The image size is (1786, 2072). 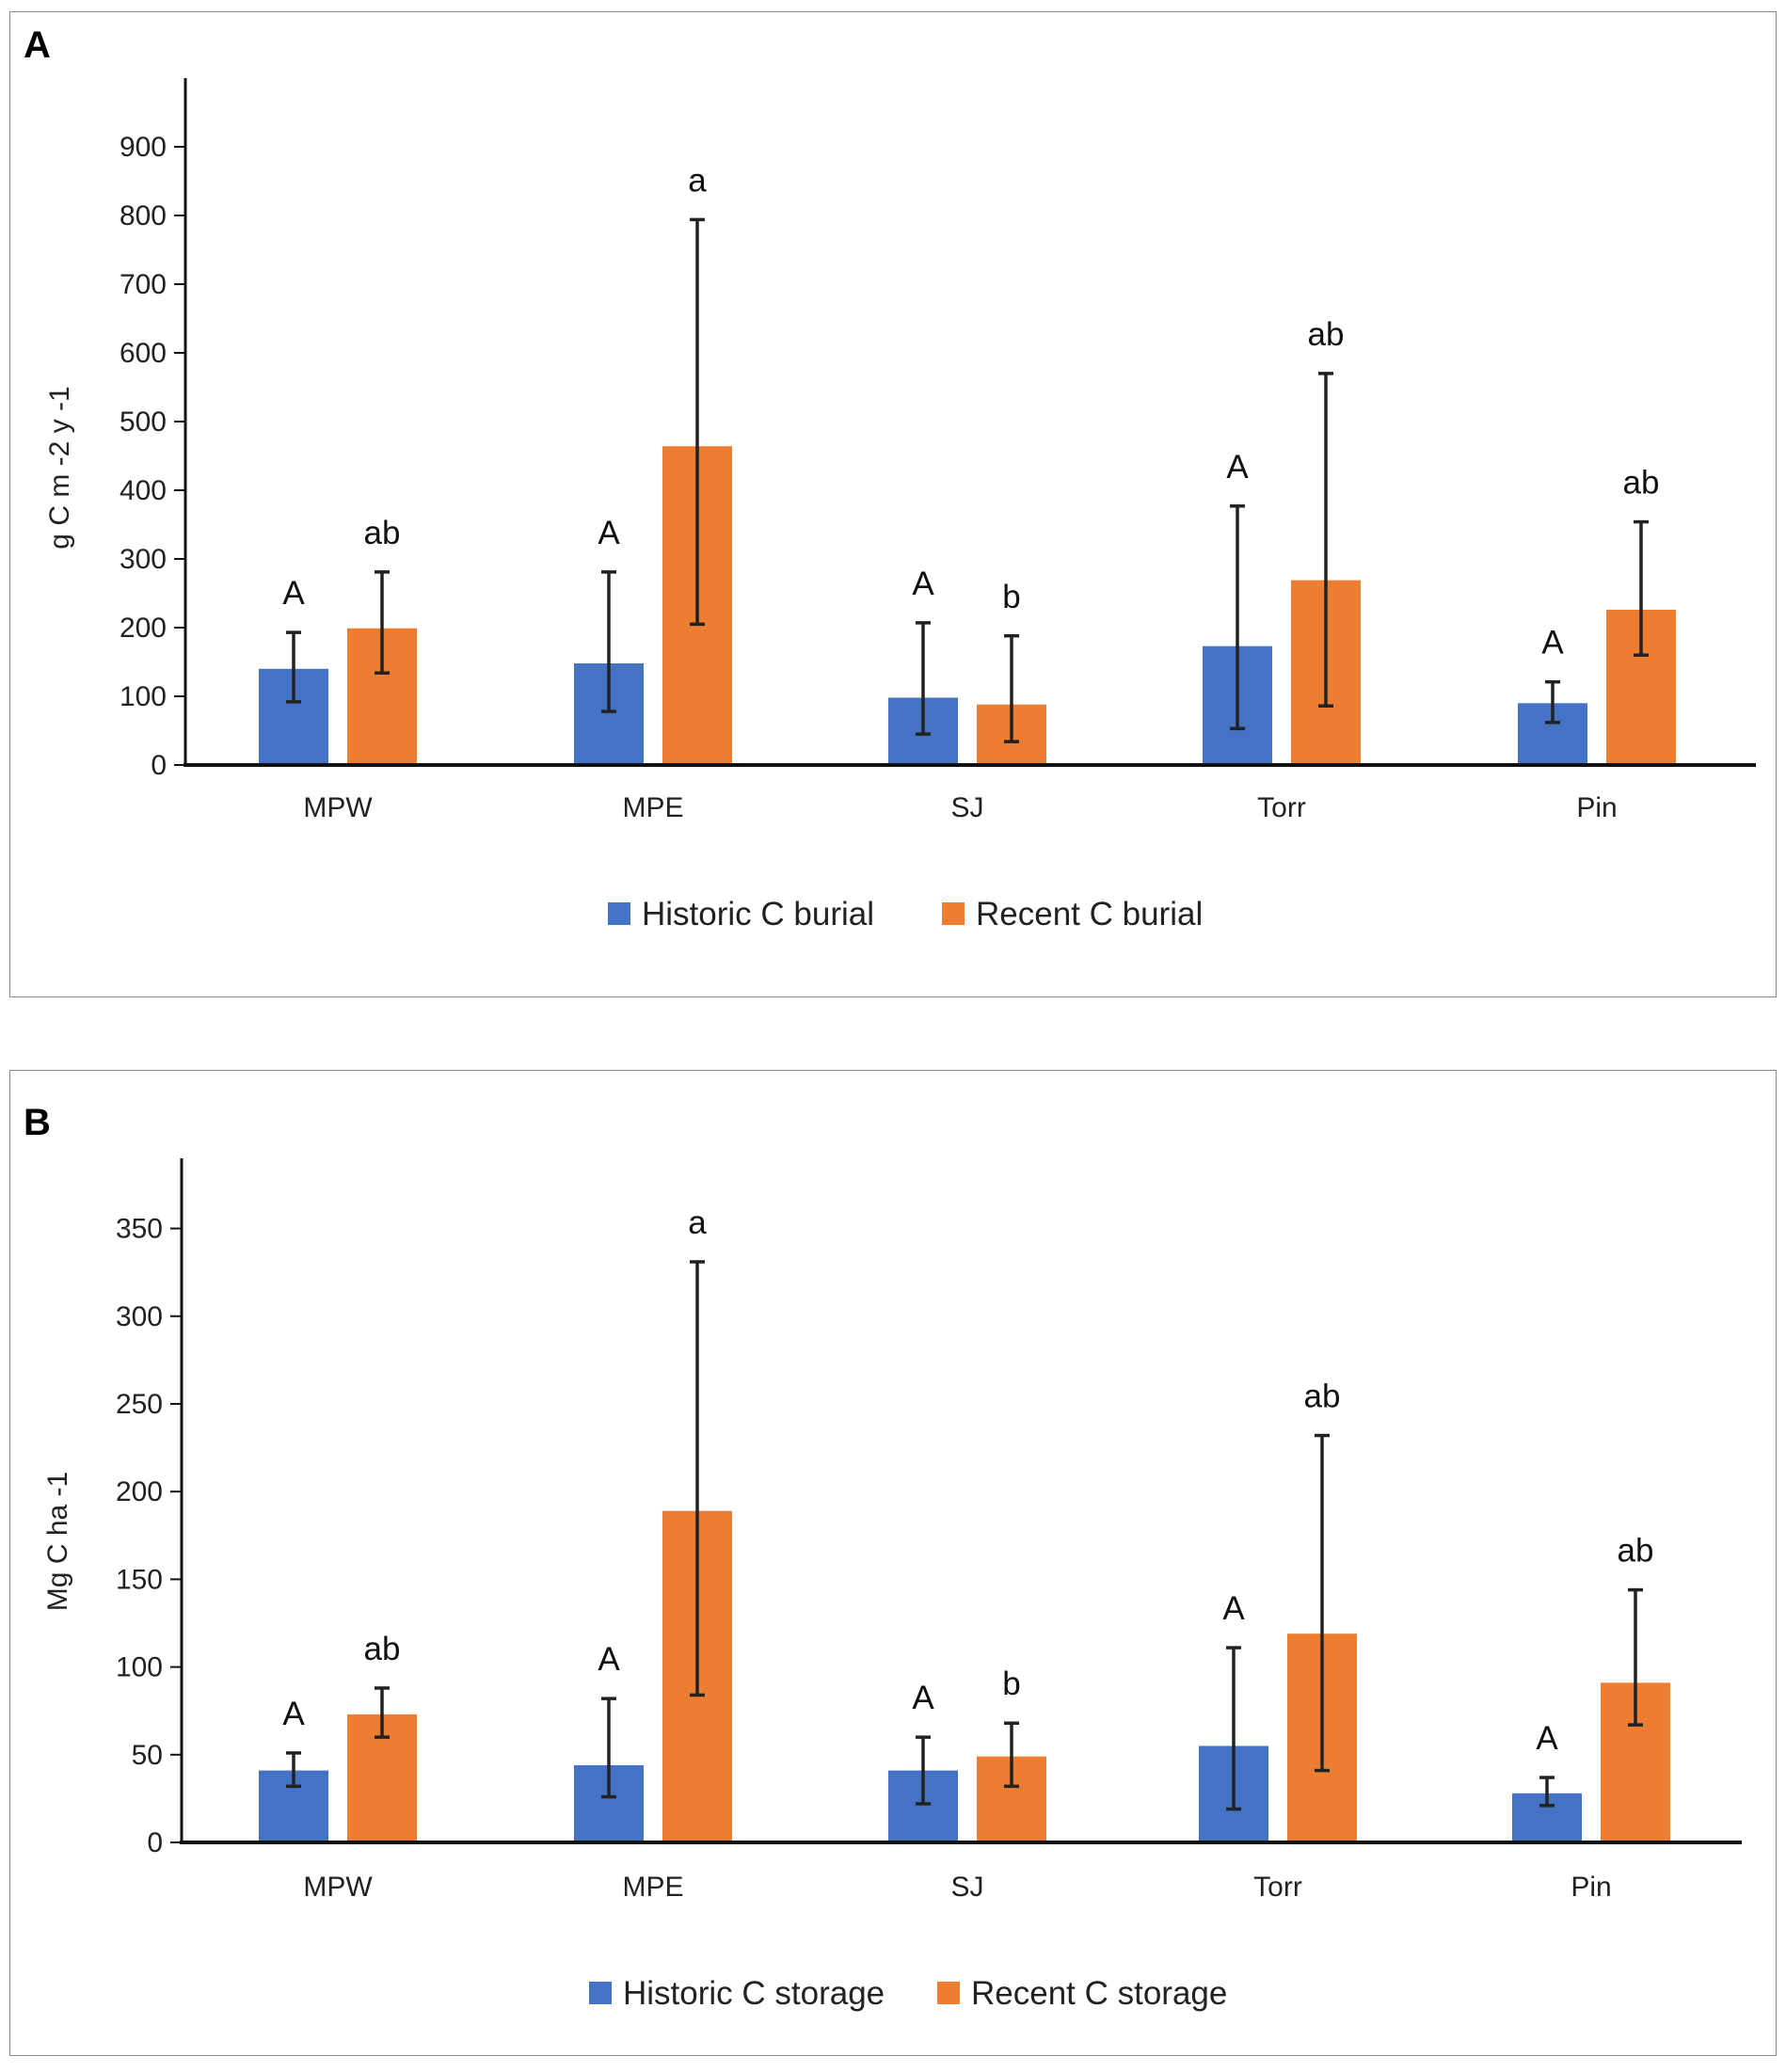 I want to click on y-tick-label: 600, so click(x=144, y=353).